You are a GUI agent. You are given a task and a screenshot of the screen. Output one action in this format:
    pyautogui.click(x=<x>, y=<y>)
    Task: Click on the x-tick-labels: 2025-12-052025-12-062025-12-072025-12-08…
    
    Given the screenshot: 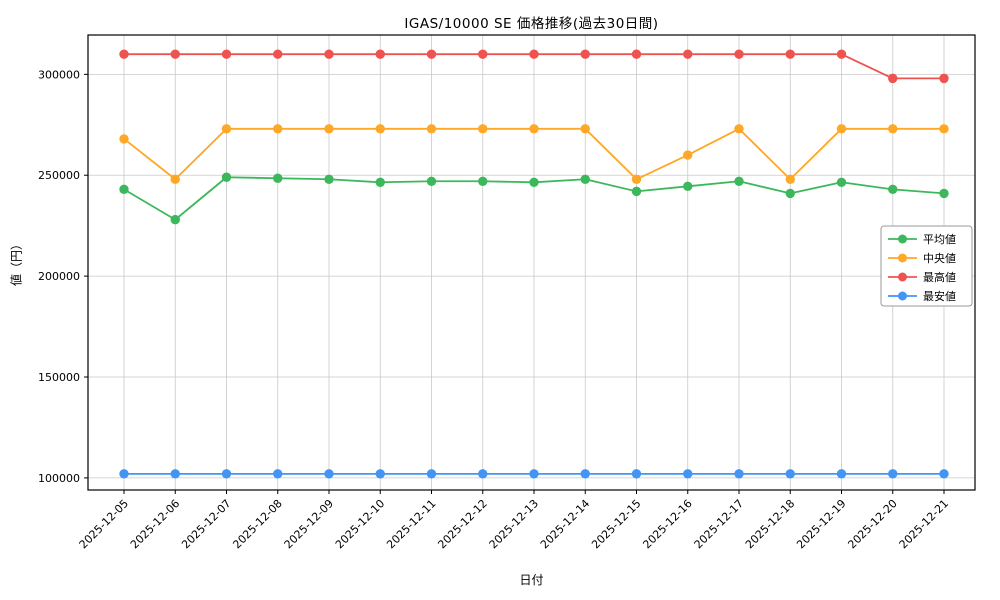 What is the action you would take?
    pyautogui.click(x=514, y=524)
    